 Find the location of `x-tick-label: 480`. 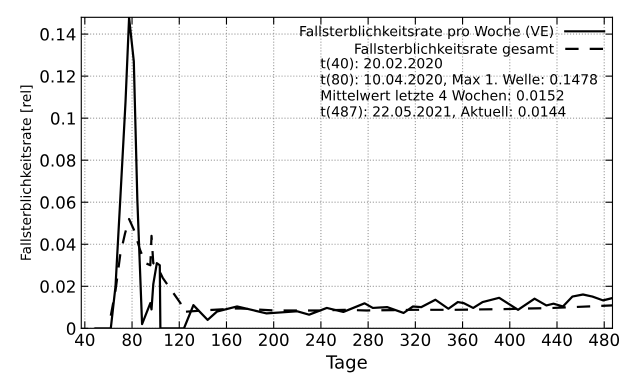

x-tick-label: 480 is located at coordinates (604, 339).